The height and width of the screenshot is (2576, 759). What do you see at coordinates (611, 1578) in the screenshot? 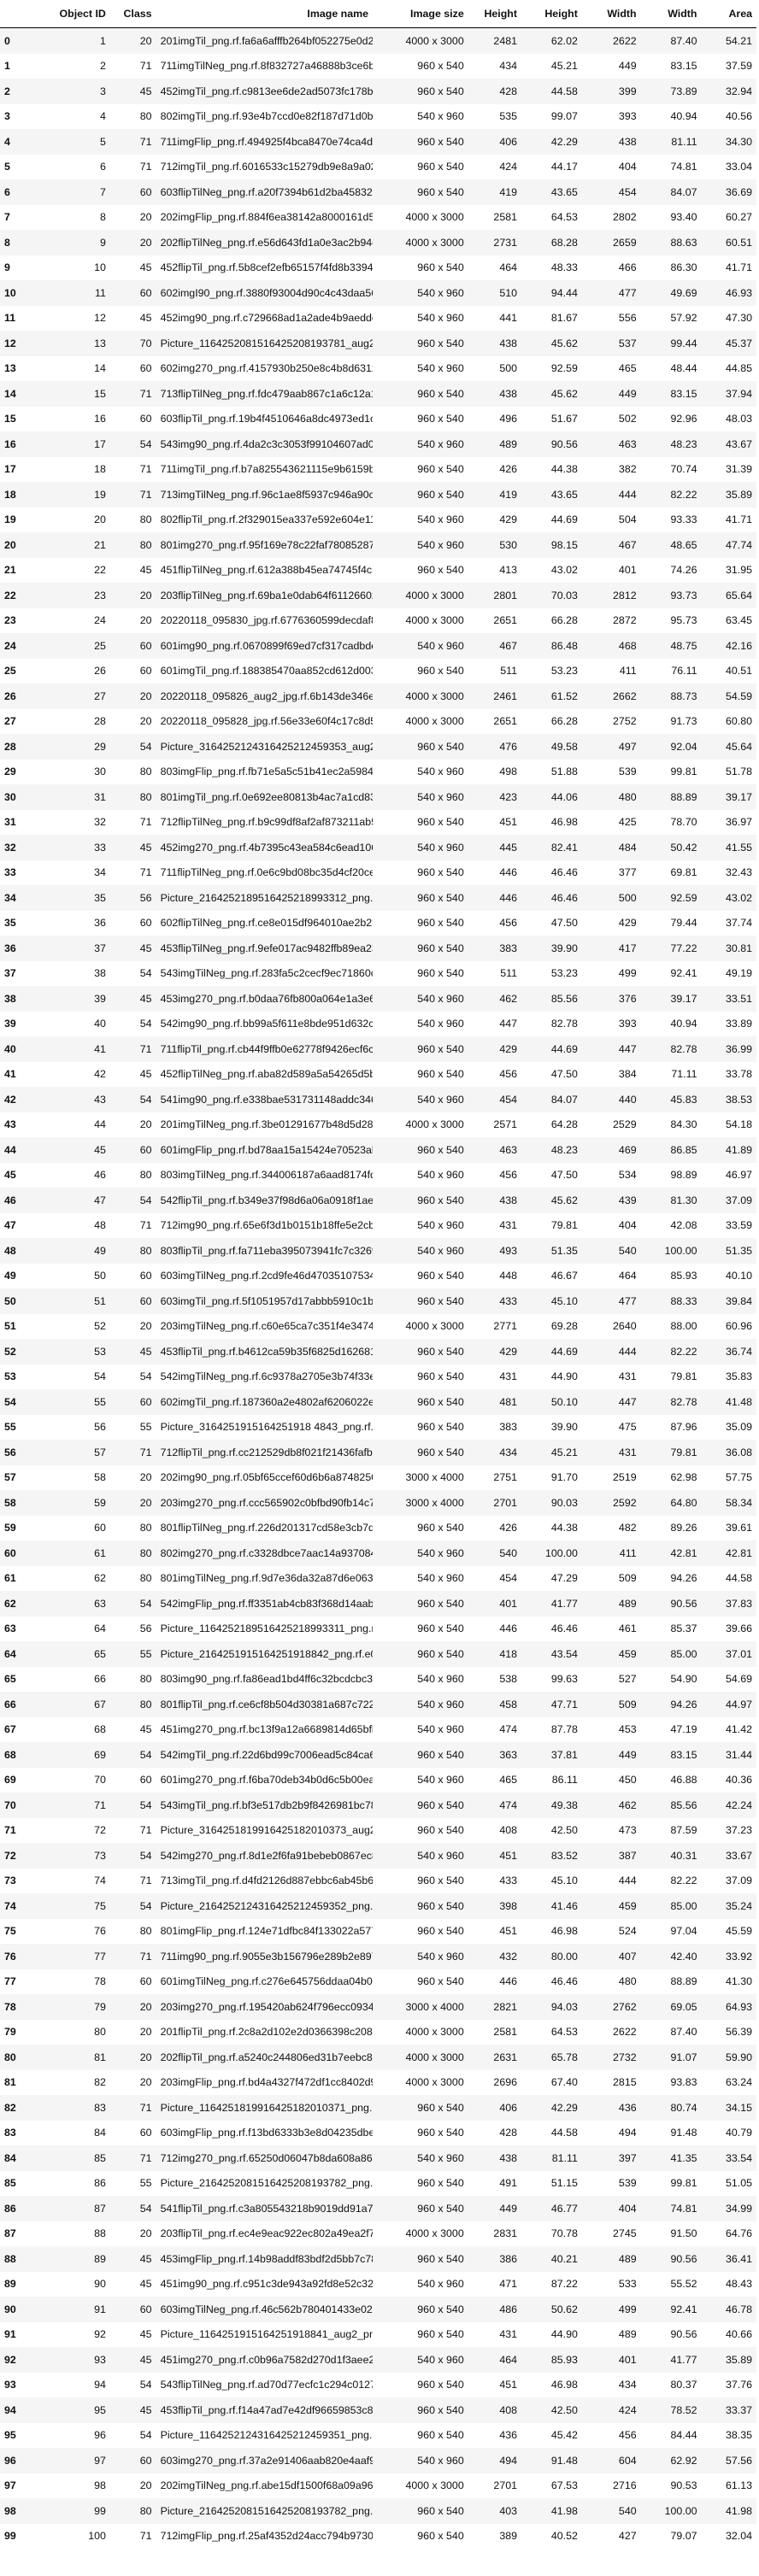
I see `width-cell: 509` at bounding box center [611, 1578].